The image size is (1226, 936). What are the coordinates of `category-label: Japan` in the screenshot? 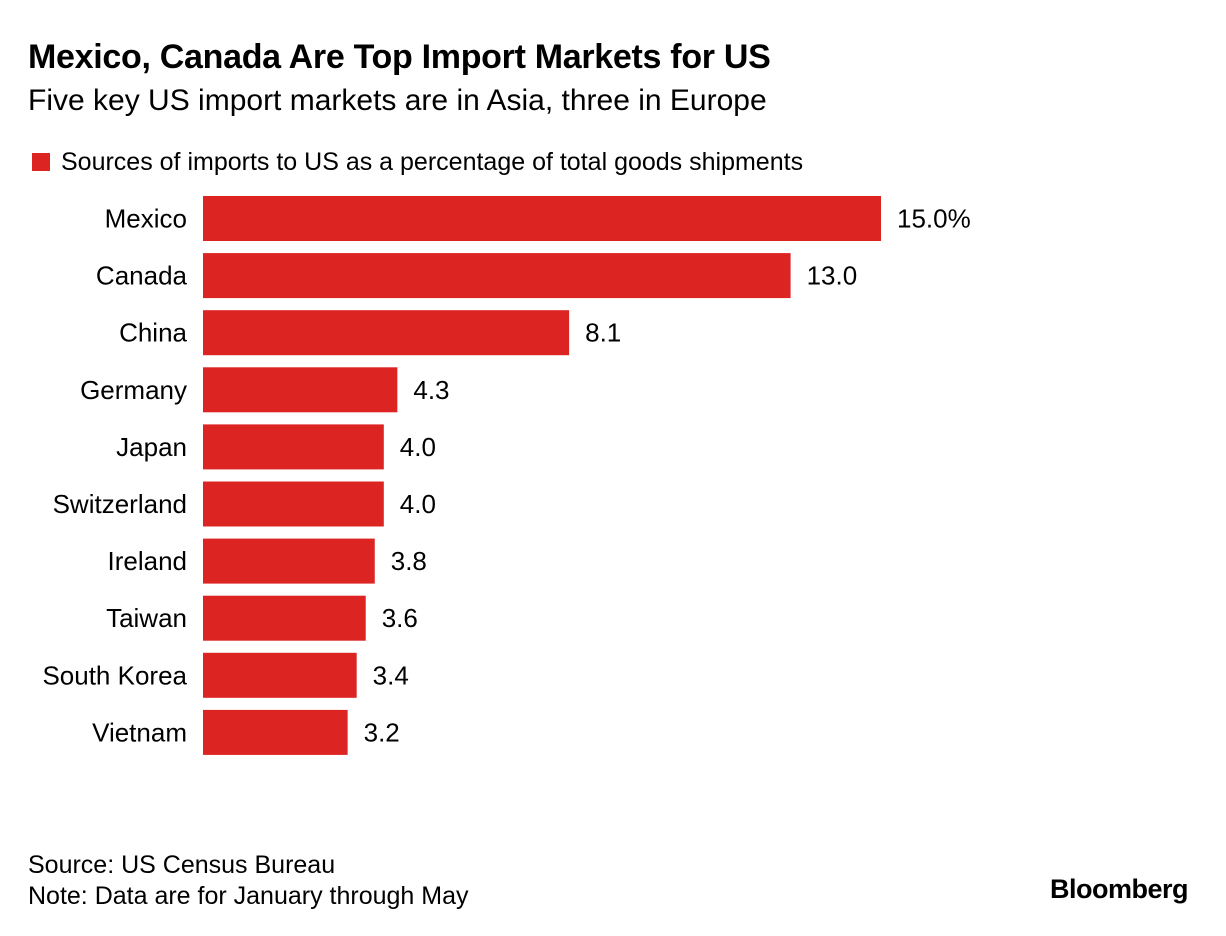 It's located at (151, 447).